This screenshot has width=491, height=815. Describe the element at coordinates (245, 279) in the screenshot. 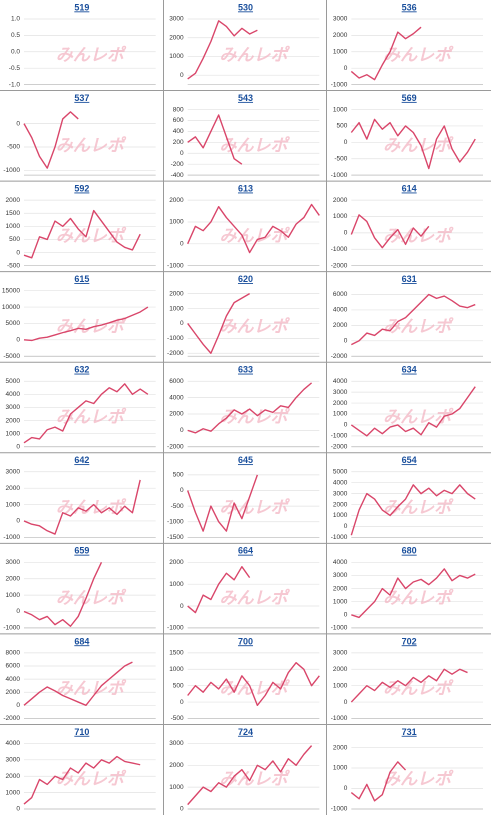

I see `chart-title: 620` at that location.